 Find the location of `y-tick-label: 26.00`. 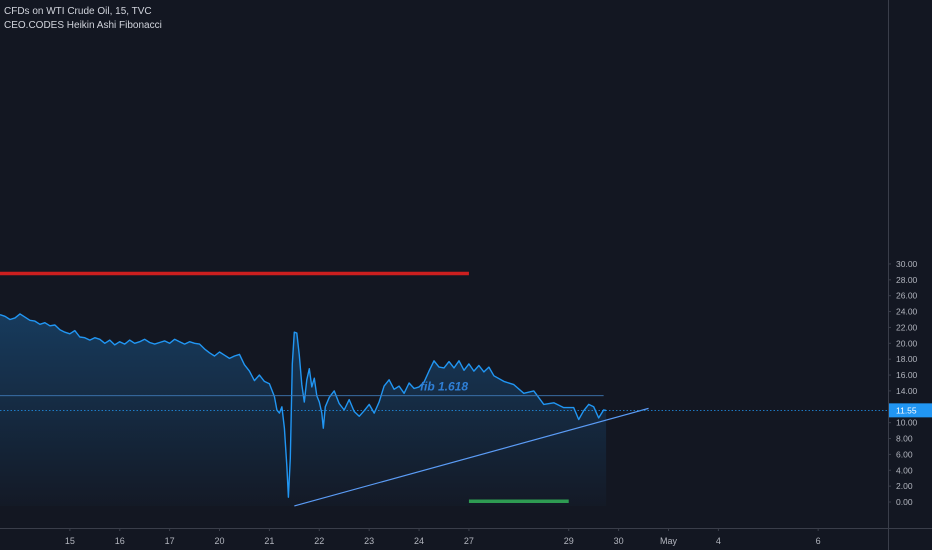

y-tick-label: 26.00 is located at coordinates (907, 296).